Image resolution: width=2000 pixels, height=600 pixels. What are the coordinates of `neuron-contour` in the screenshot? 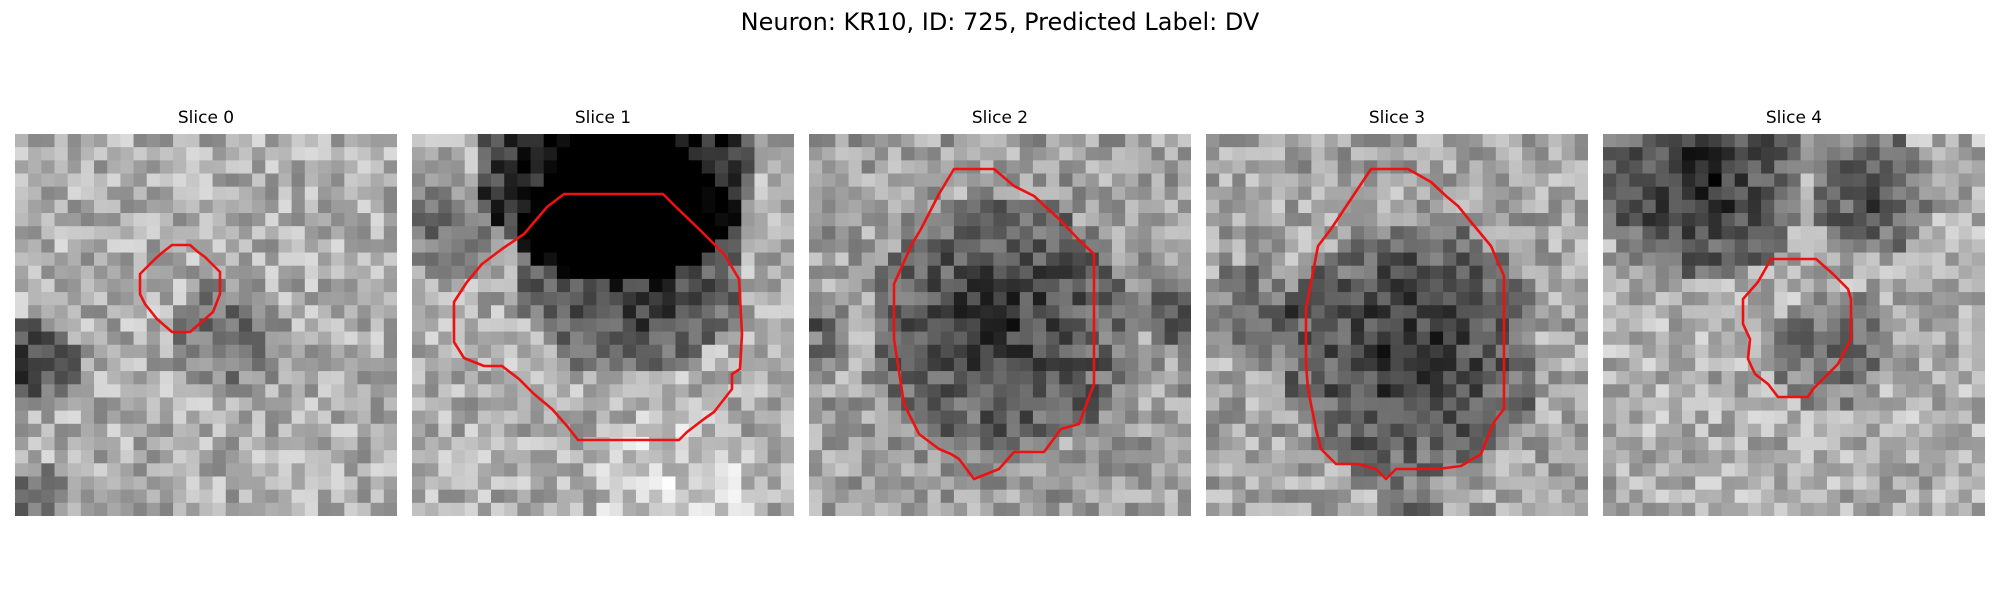 It's located at (1797, 328).